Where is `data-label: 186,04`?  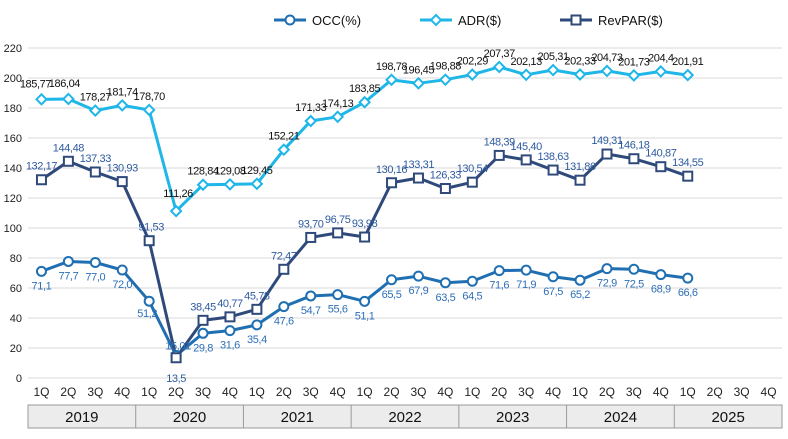 data-label: 186,04 is located at coordinates (65, 84).